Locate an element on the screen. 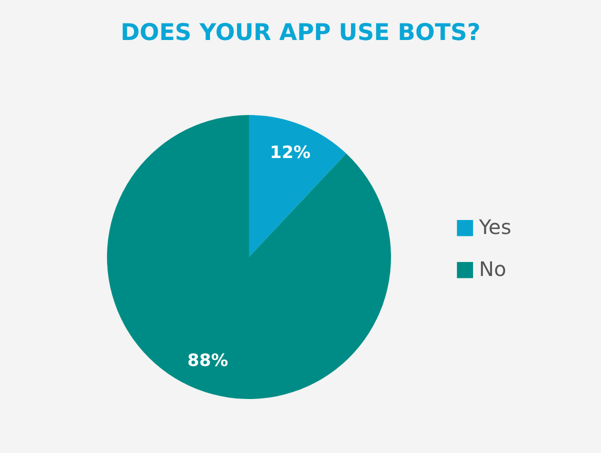  data-label: 88% is located at coordinates (207, 361).